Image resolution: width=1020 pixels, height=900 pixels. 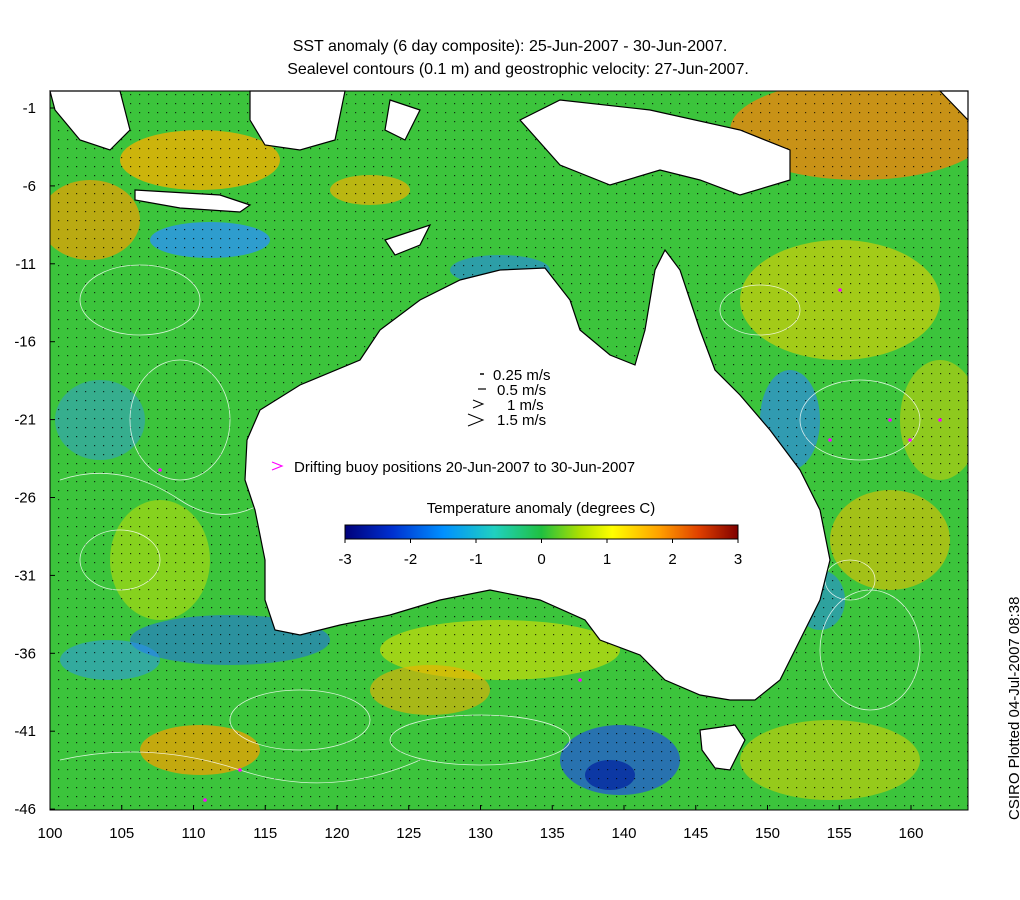 I want to click on colorbar-tick-label: -3, so click(x=344, y=559).